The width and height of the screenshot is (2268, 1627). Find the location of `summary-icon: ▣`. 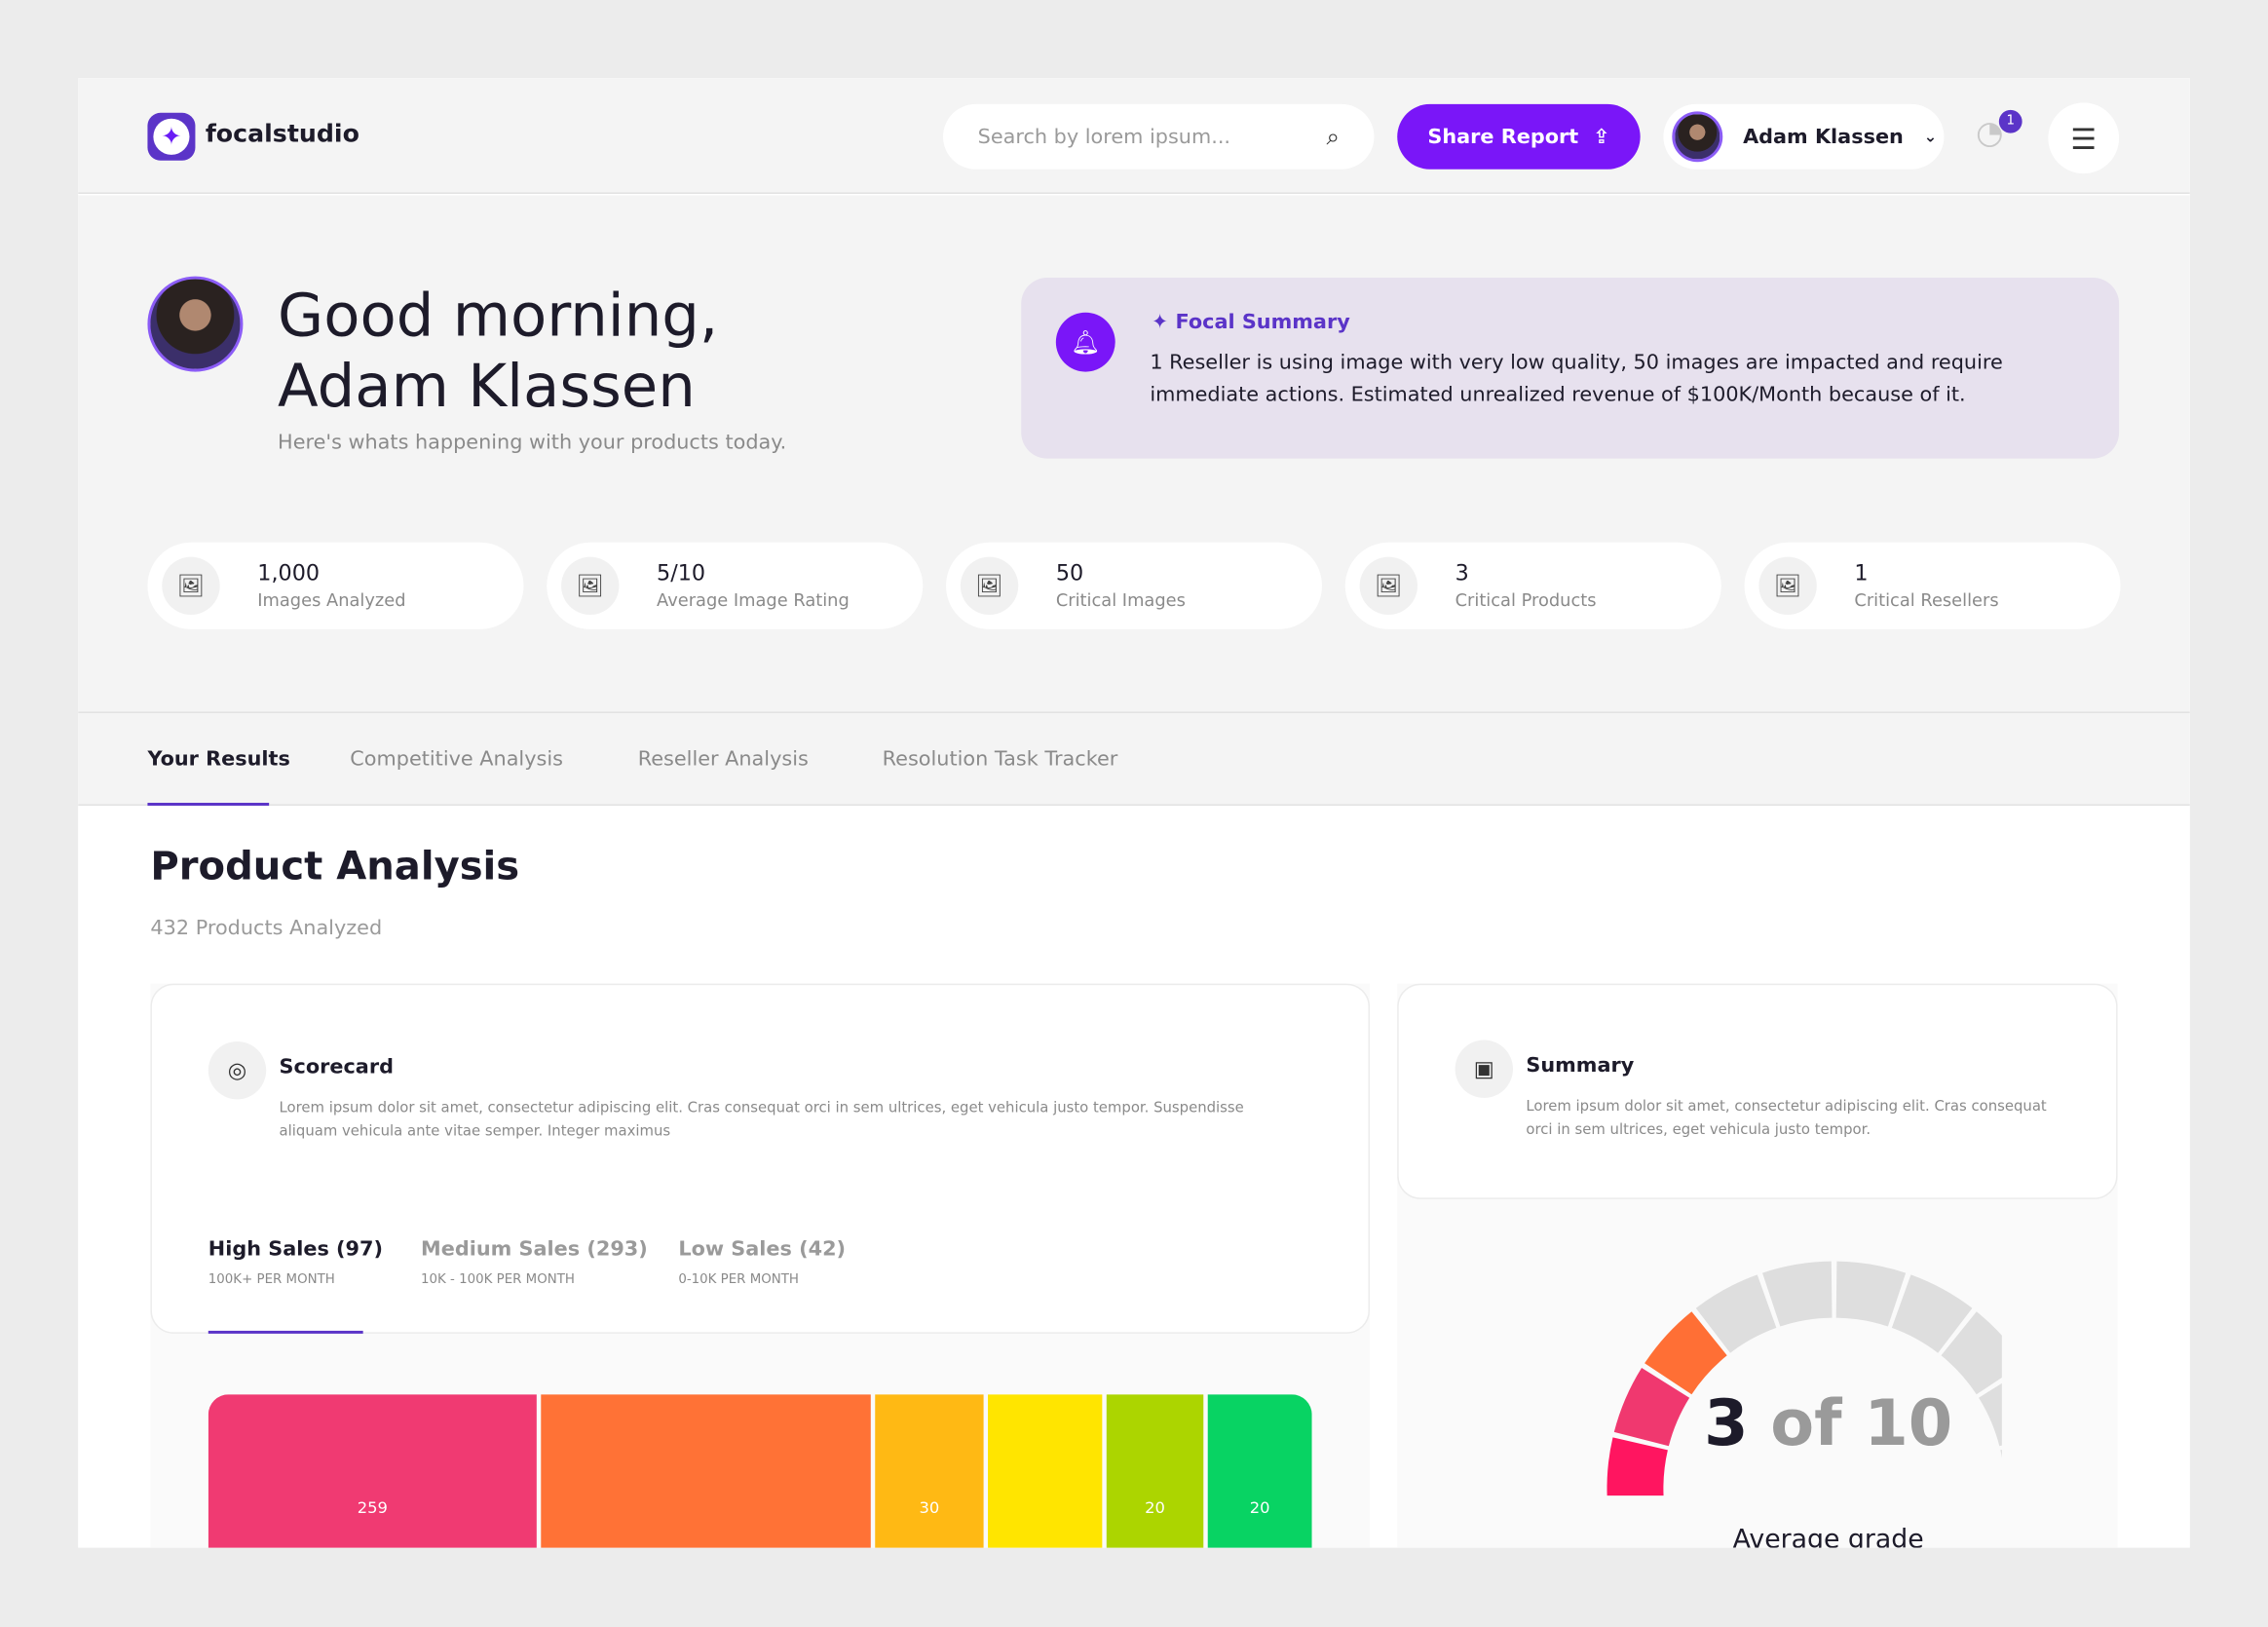

summary-icon: ▣ is located at coordinates (1484, 1069).